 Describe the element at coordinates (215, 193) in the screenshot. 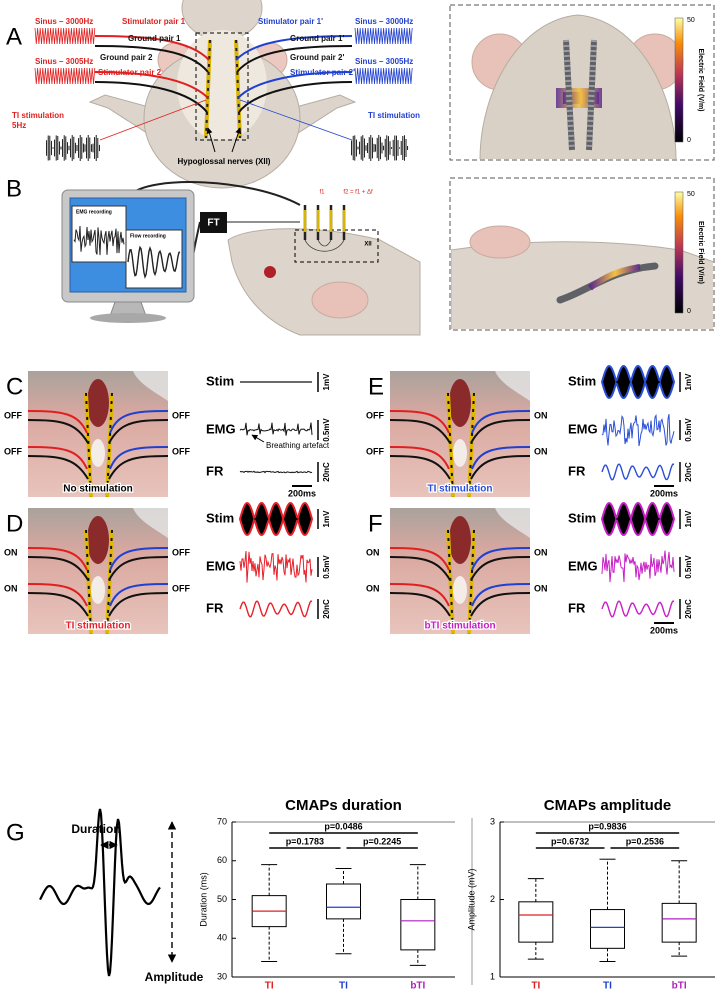

I see `cable` at that location.